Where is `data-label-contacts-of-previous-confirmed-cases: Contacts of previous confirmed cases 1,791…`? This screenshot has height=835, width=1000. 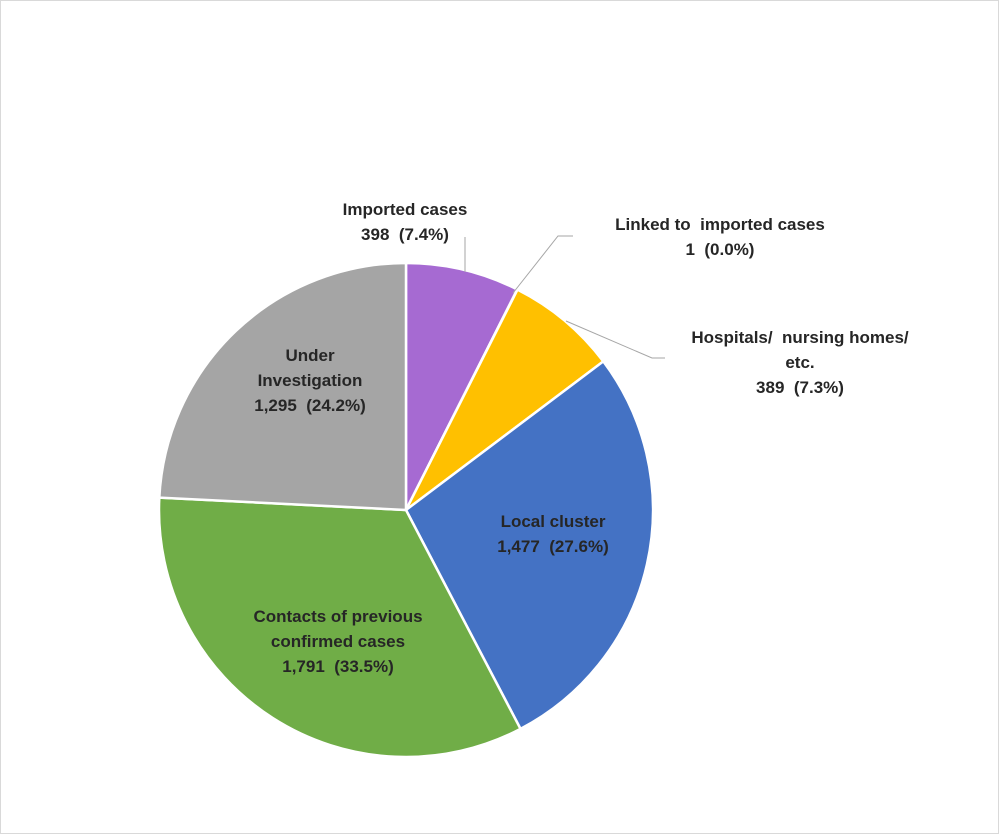
data-label-contacts-of-previous-confirmed-cases: Contacts of previous confirmed cases 1,791… is located at coordinates (337, 641).